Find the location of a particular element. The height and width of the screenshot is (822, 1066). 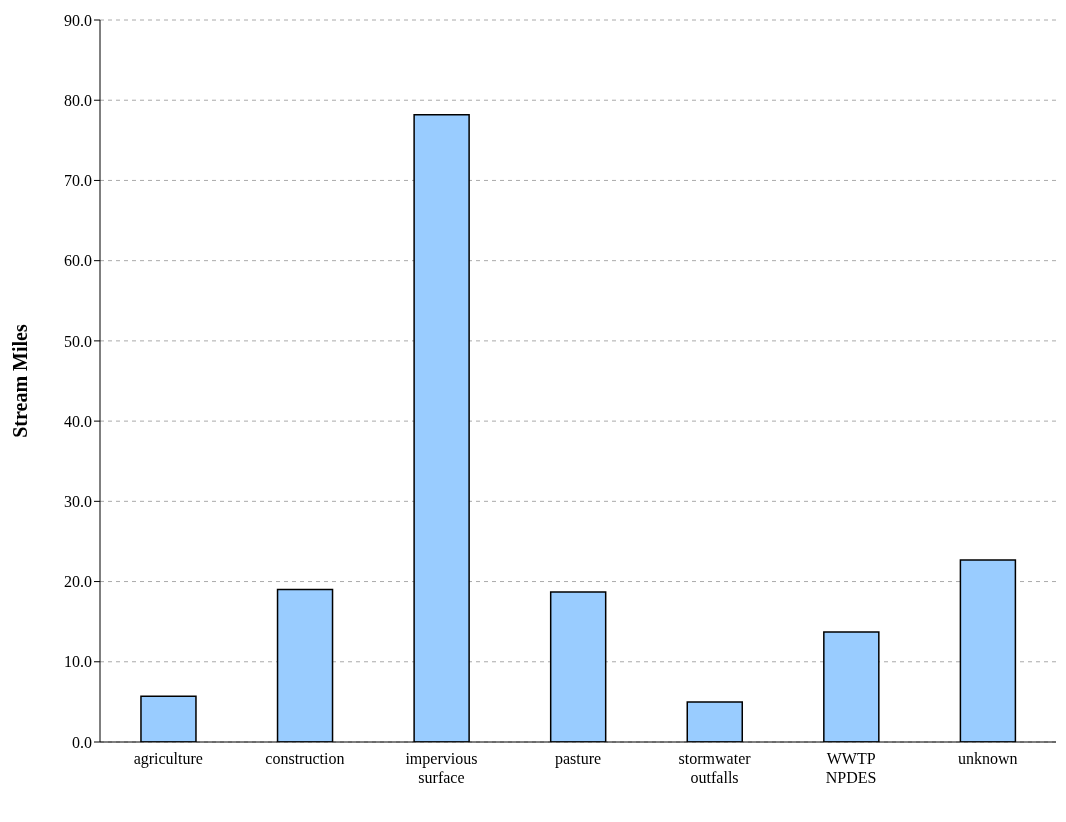

x-tick-label: unknown is located at coordinates (987, 758).